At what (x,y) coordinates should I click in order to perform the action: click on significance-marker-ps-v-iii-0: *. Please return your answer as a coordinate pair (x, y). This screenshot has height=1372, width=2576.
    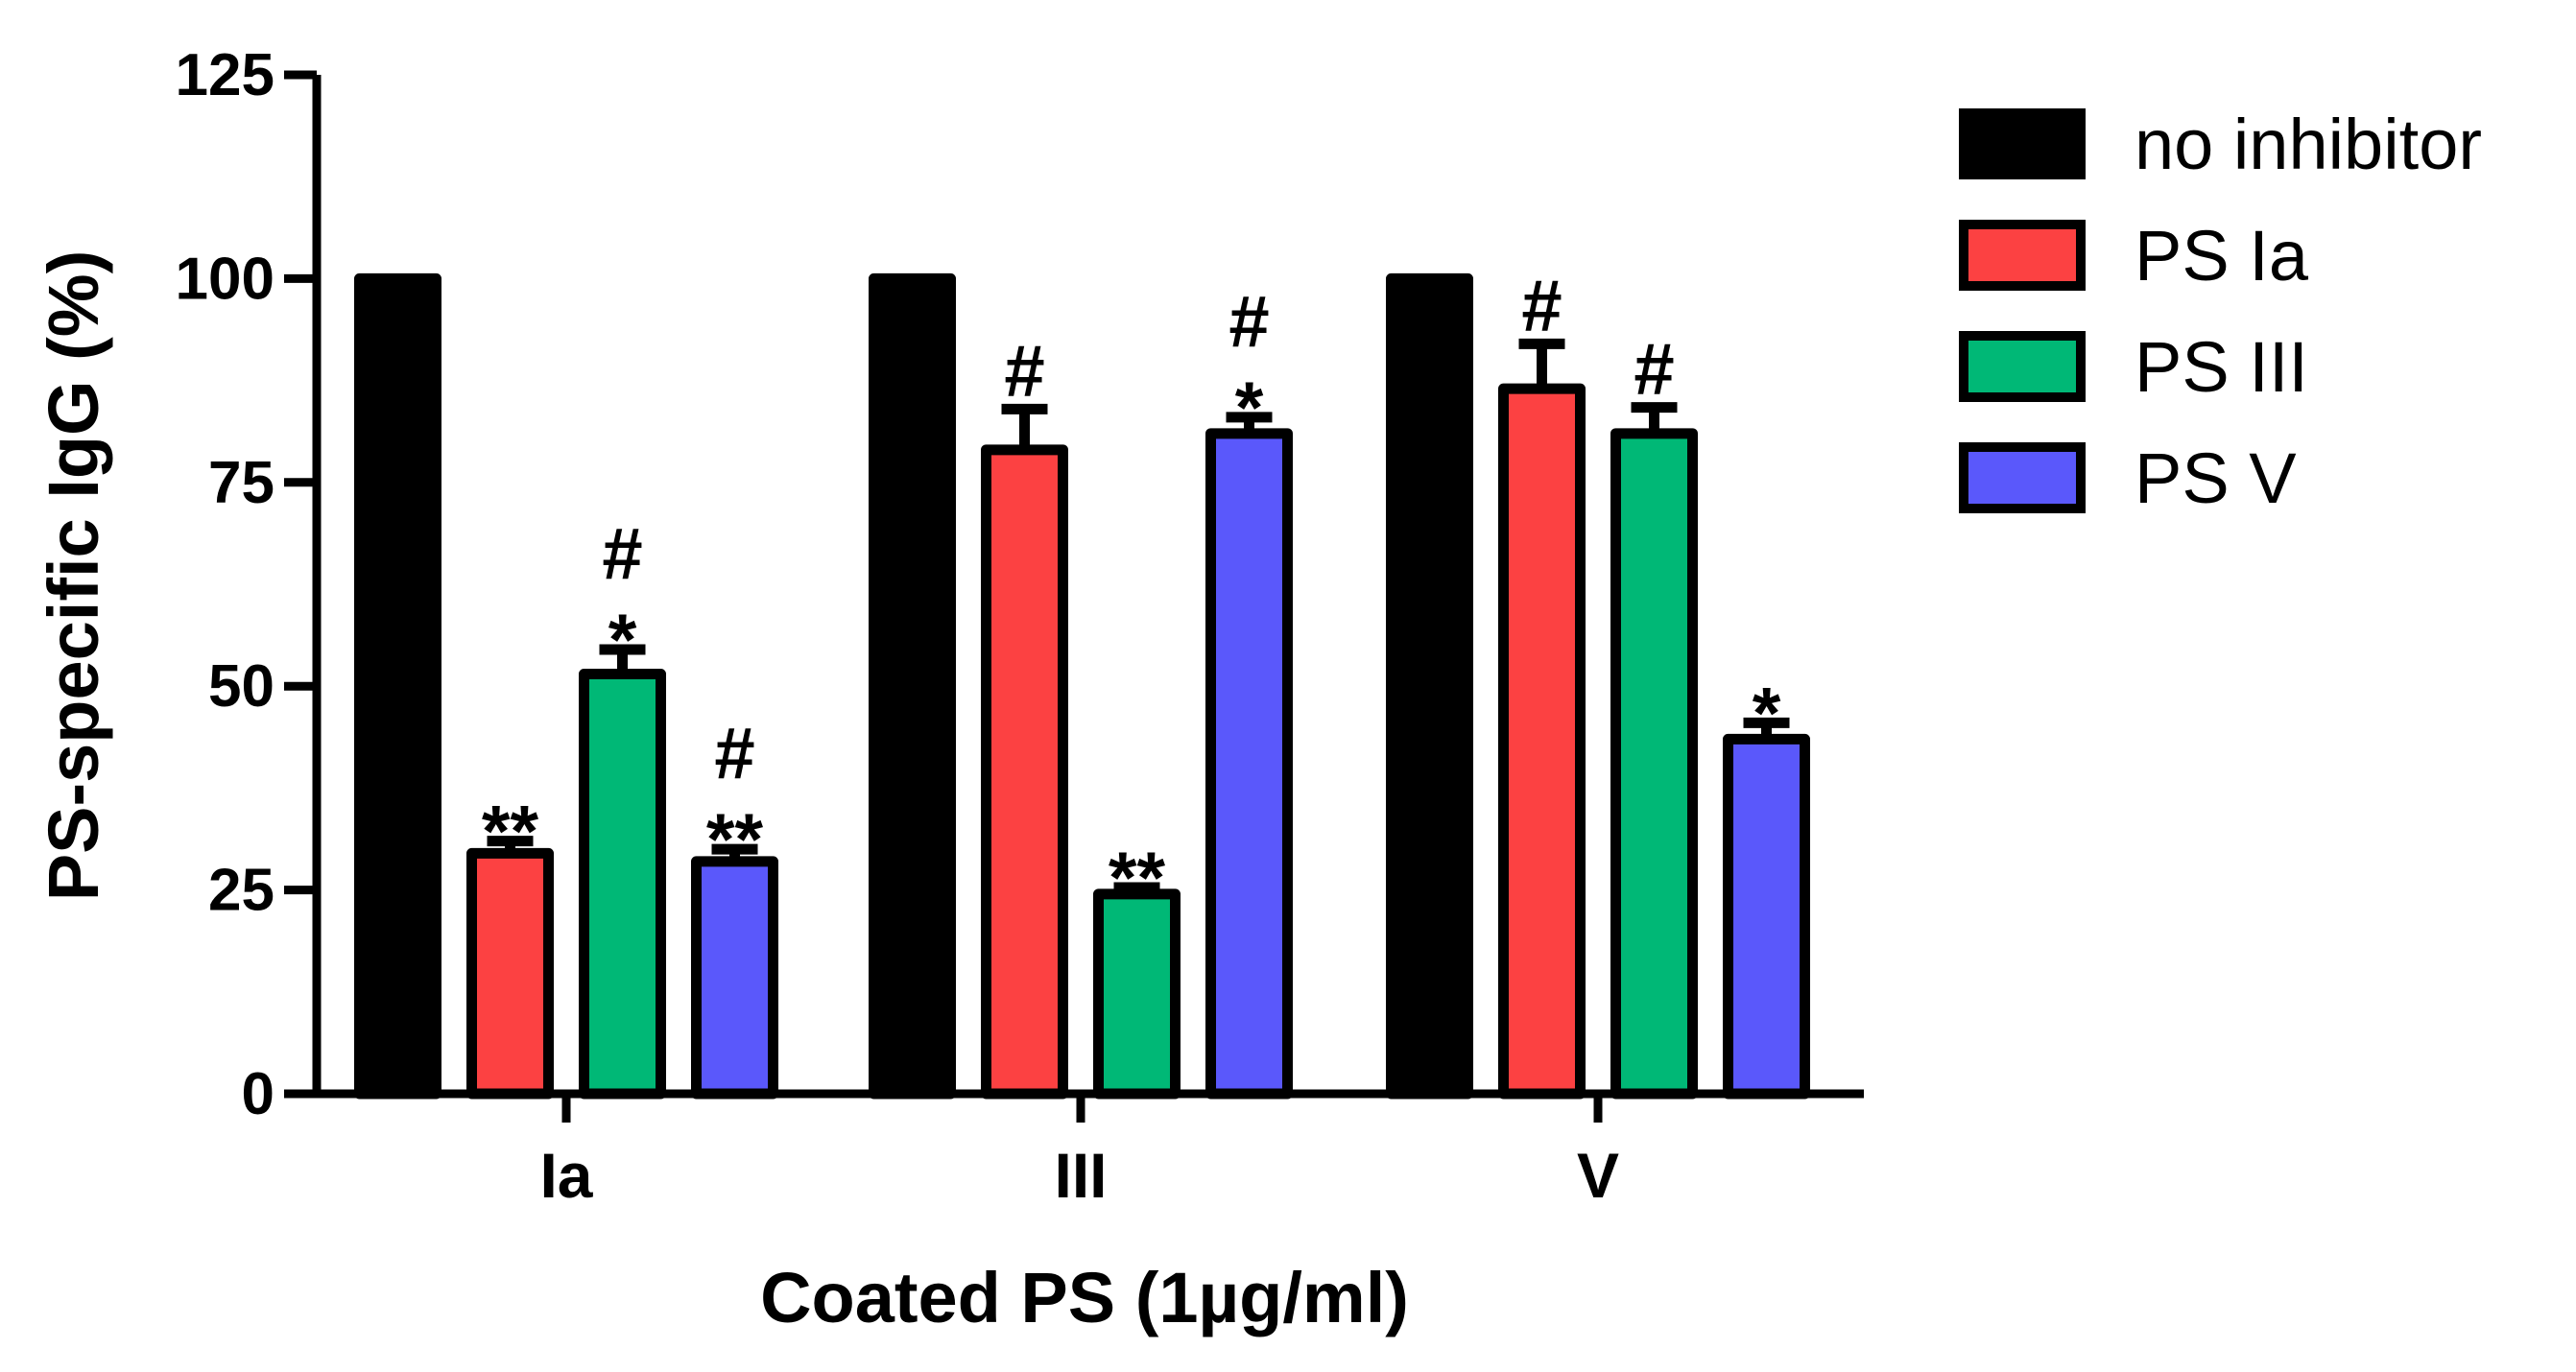
    Looking at the image, I should click on (1249, 408).